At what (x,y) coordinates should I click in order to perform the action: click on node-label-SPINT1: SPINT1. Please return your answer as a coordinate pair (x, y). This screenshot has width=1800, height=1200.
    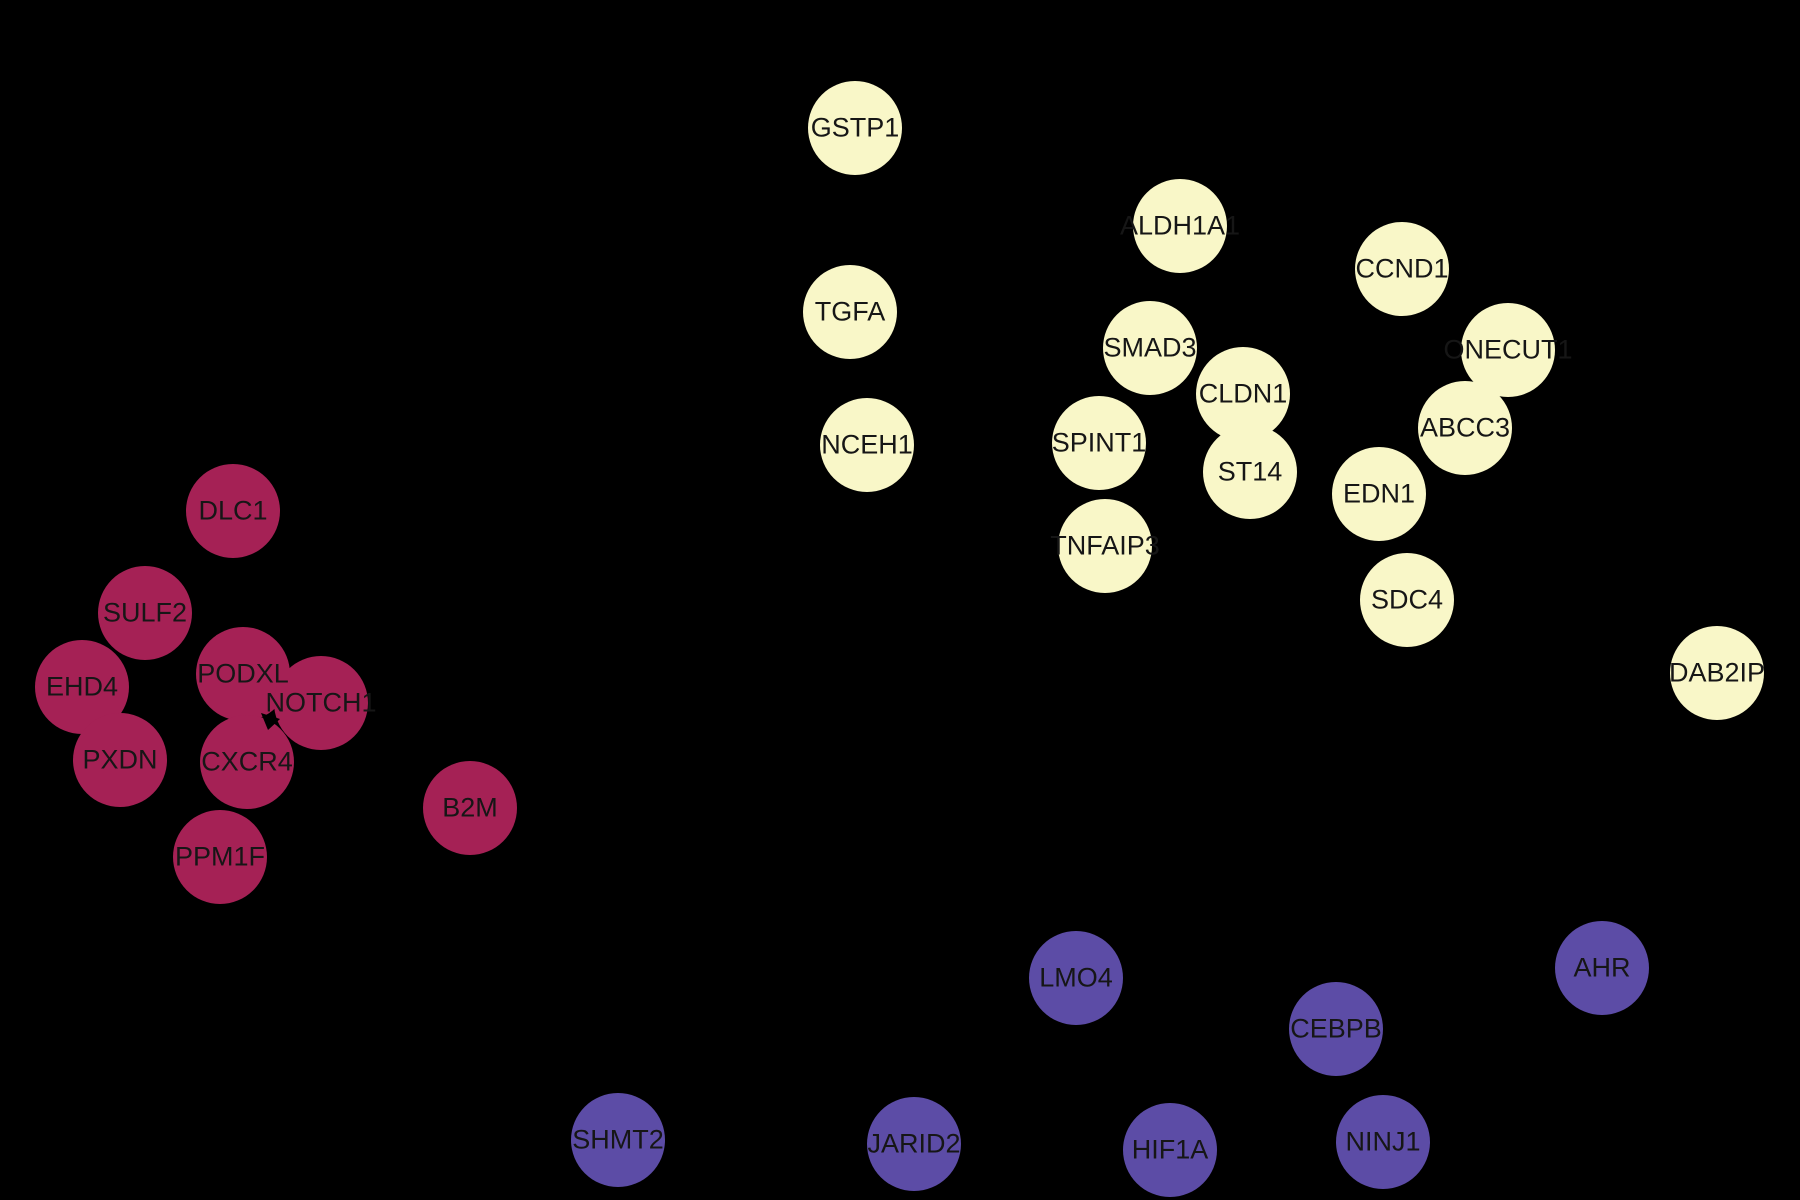
    Looking at the image, I should click on (1099, 442).